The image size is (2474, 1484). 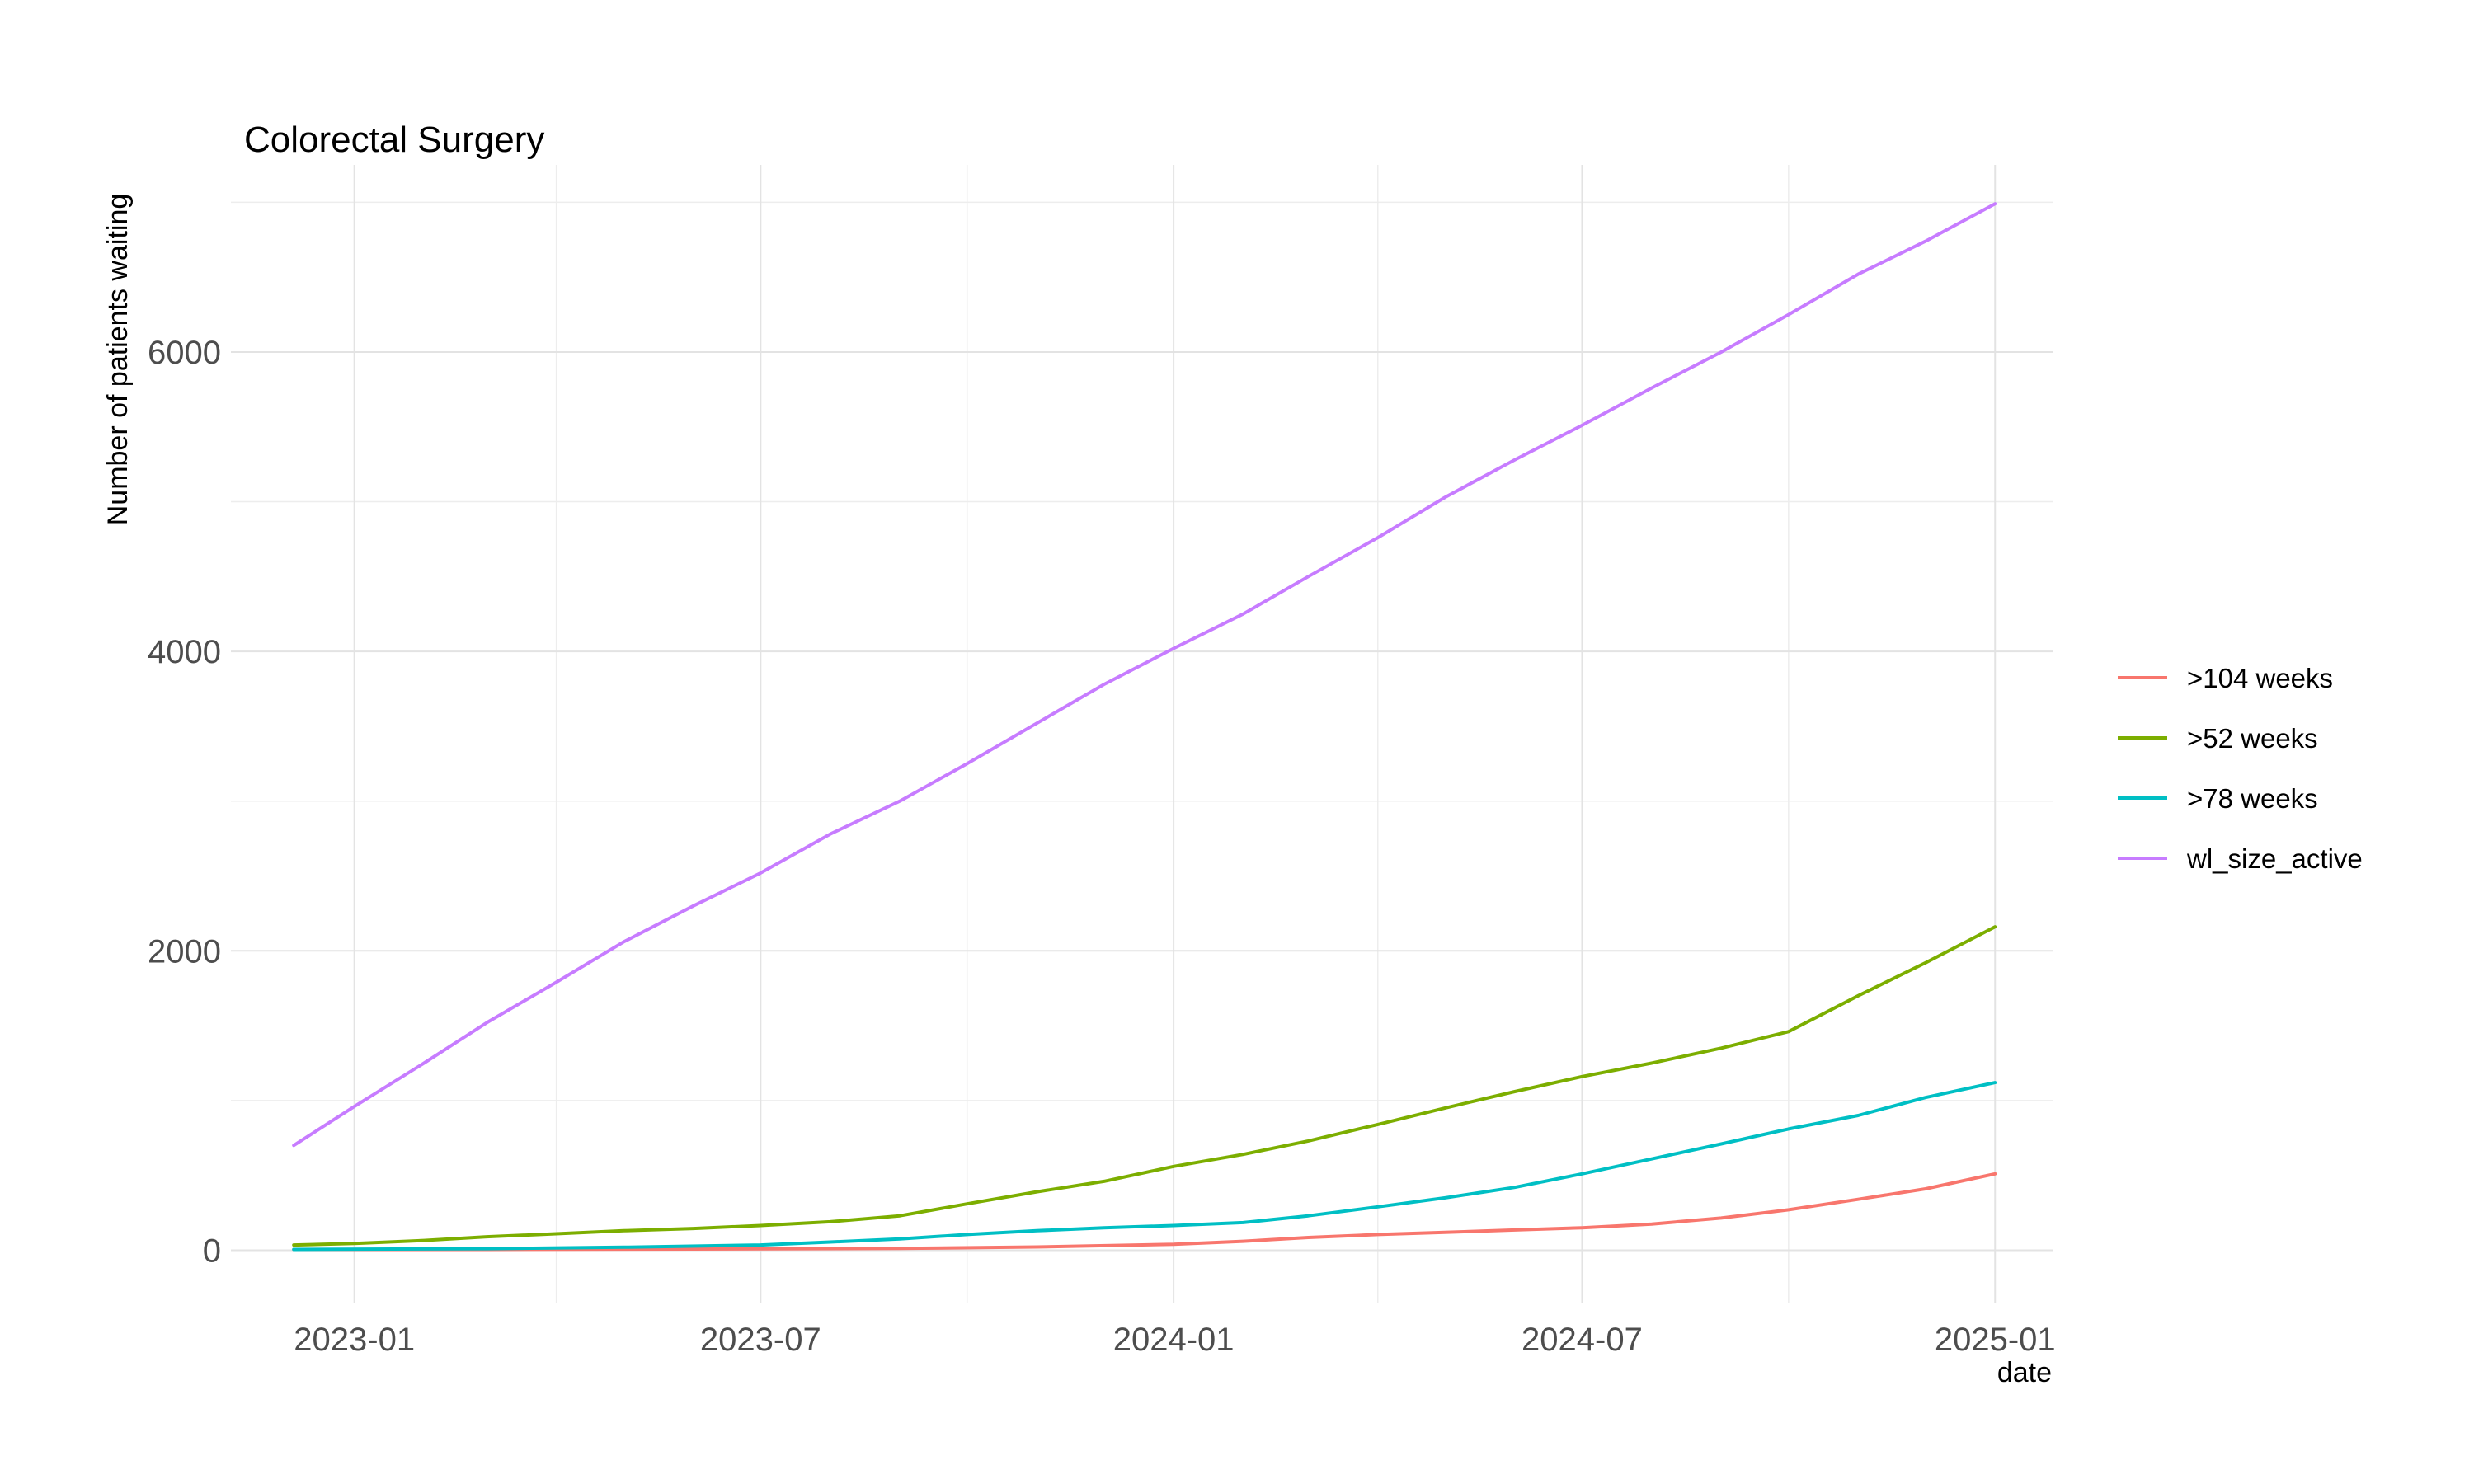 What do you see at coordinates (184, 652) in the screenshot?
I see `y-tick-label: 4000` at bounding box center [184, 652].